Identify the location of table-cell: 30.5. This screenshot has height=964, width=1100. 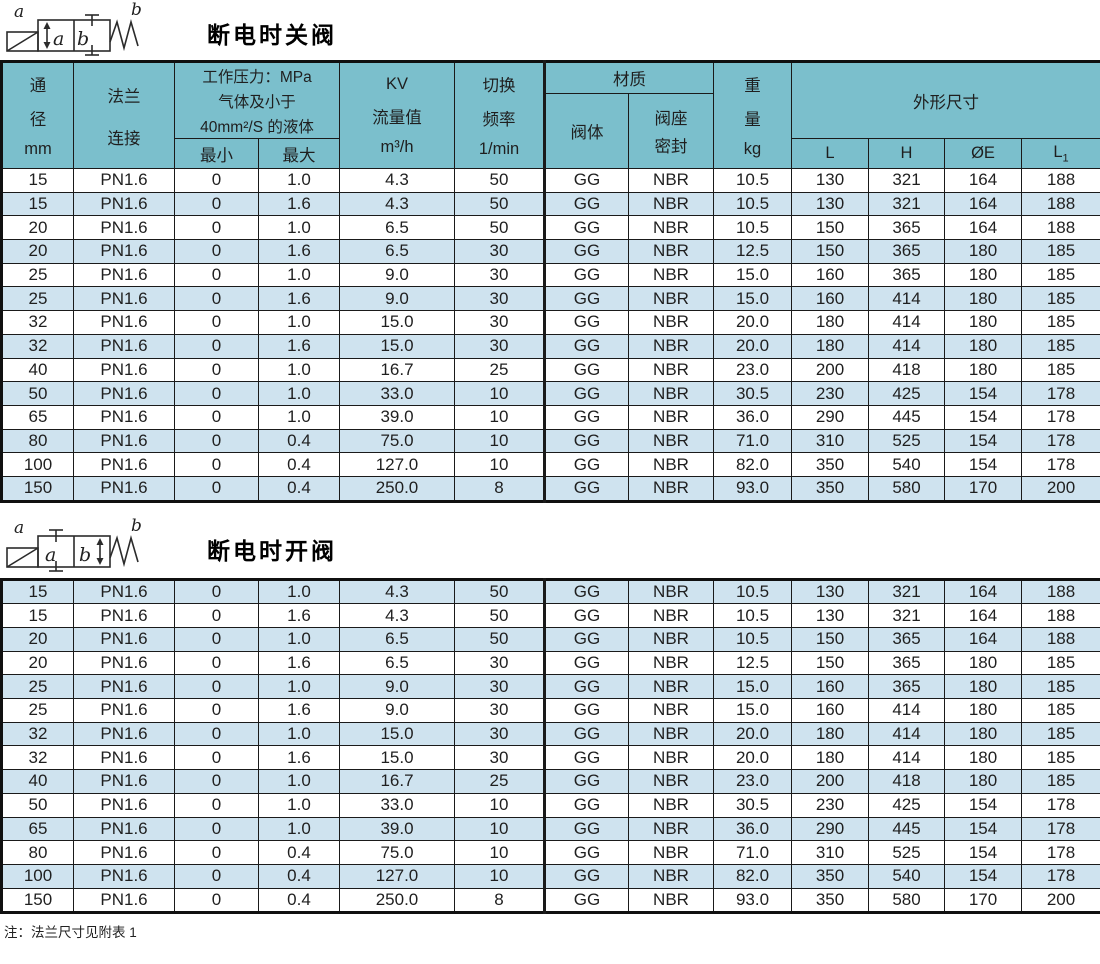
(752, 393).